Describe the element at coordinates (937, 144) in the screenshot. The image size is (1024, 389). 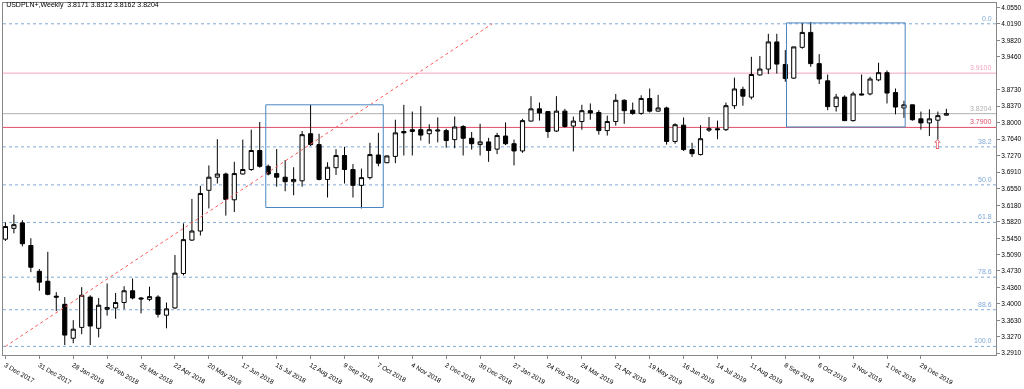
I see `annotation: ⇧` at that location.